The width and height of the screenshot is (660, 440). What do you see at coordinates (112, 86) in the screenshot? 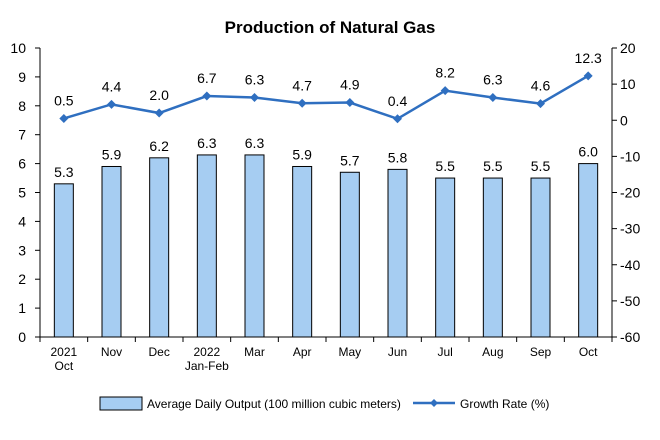
I see `line-data-label: 4.4` at bounding box center [112, 86].